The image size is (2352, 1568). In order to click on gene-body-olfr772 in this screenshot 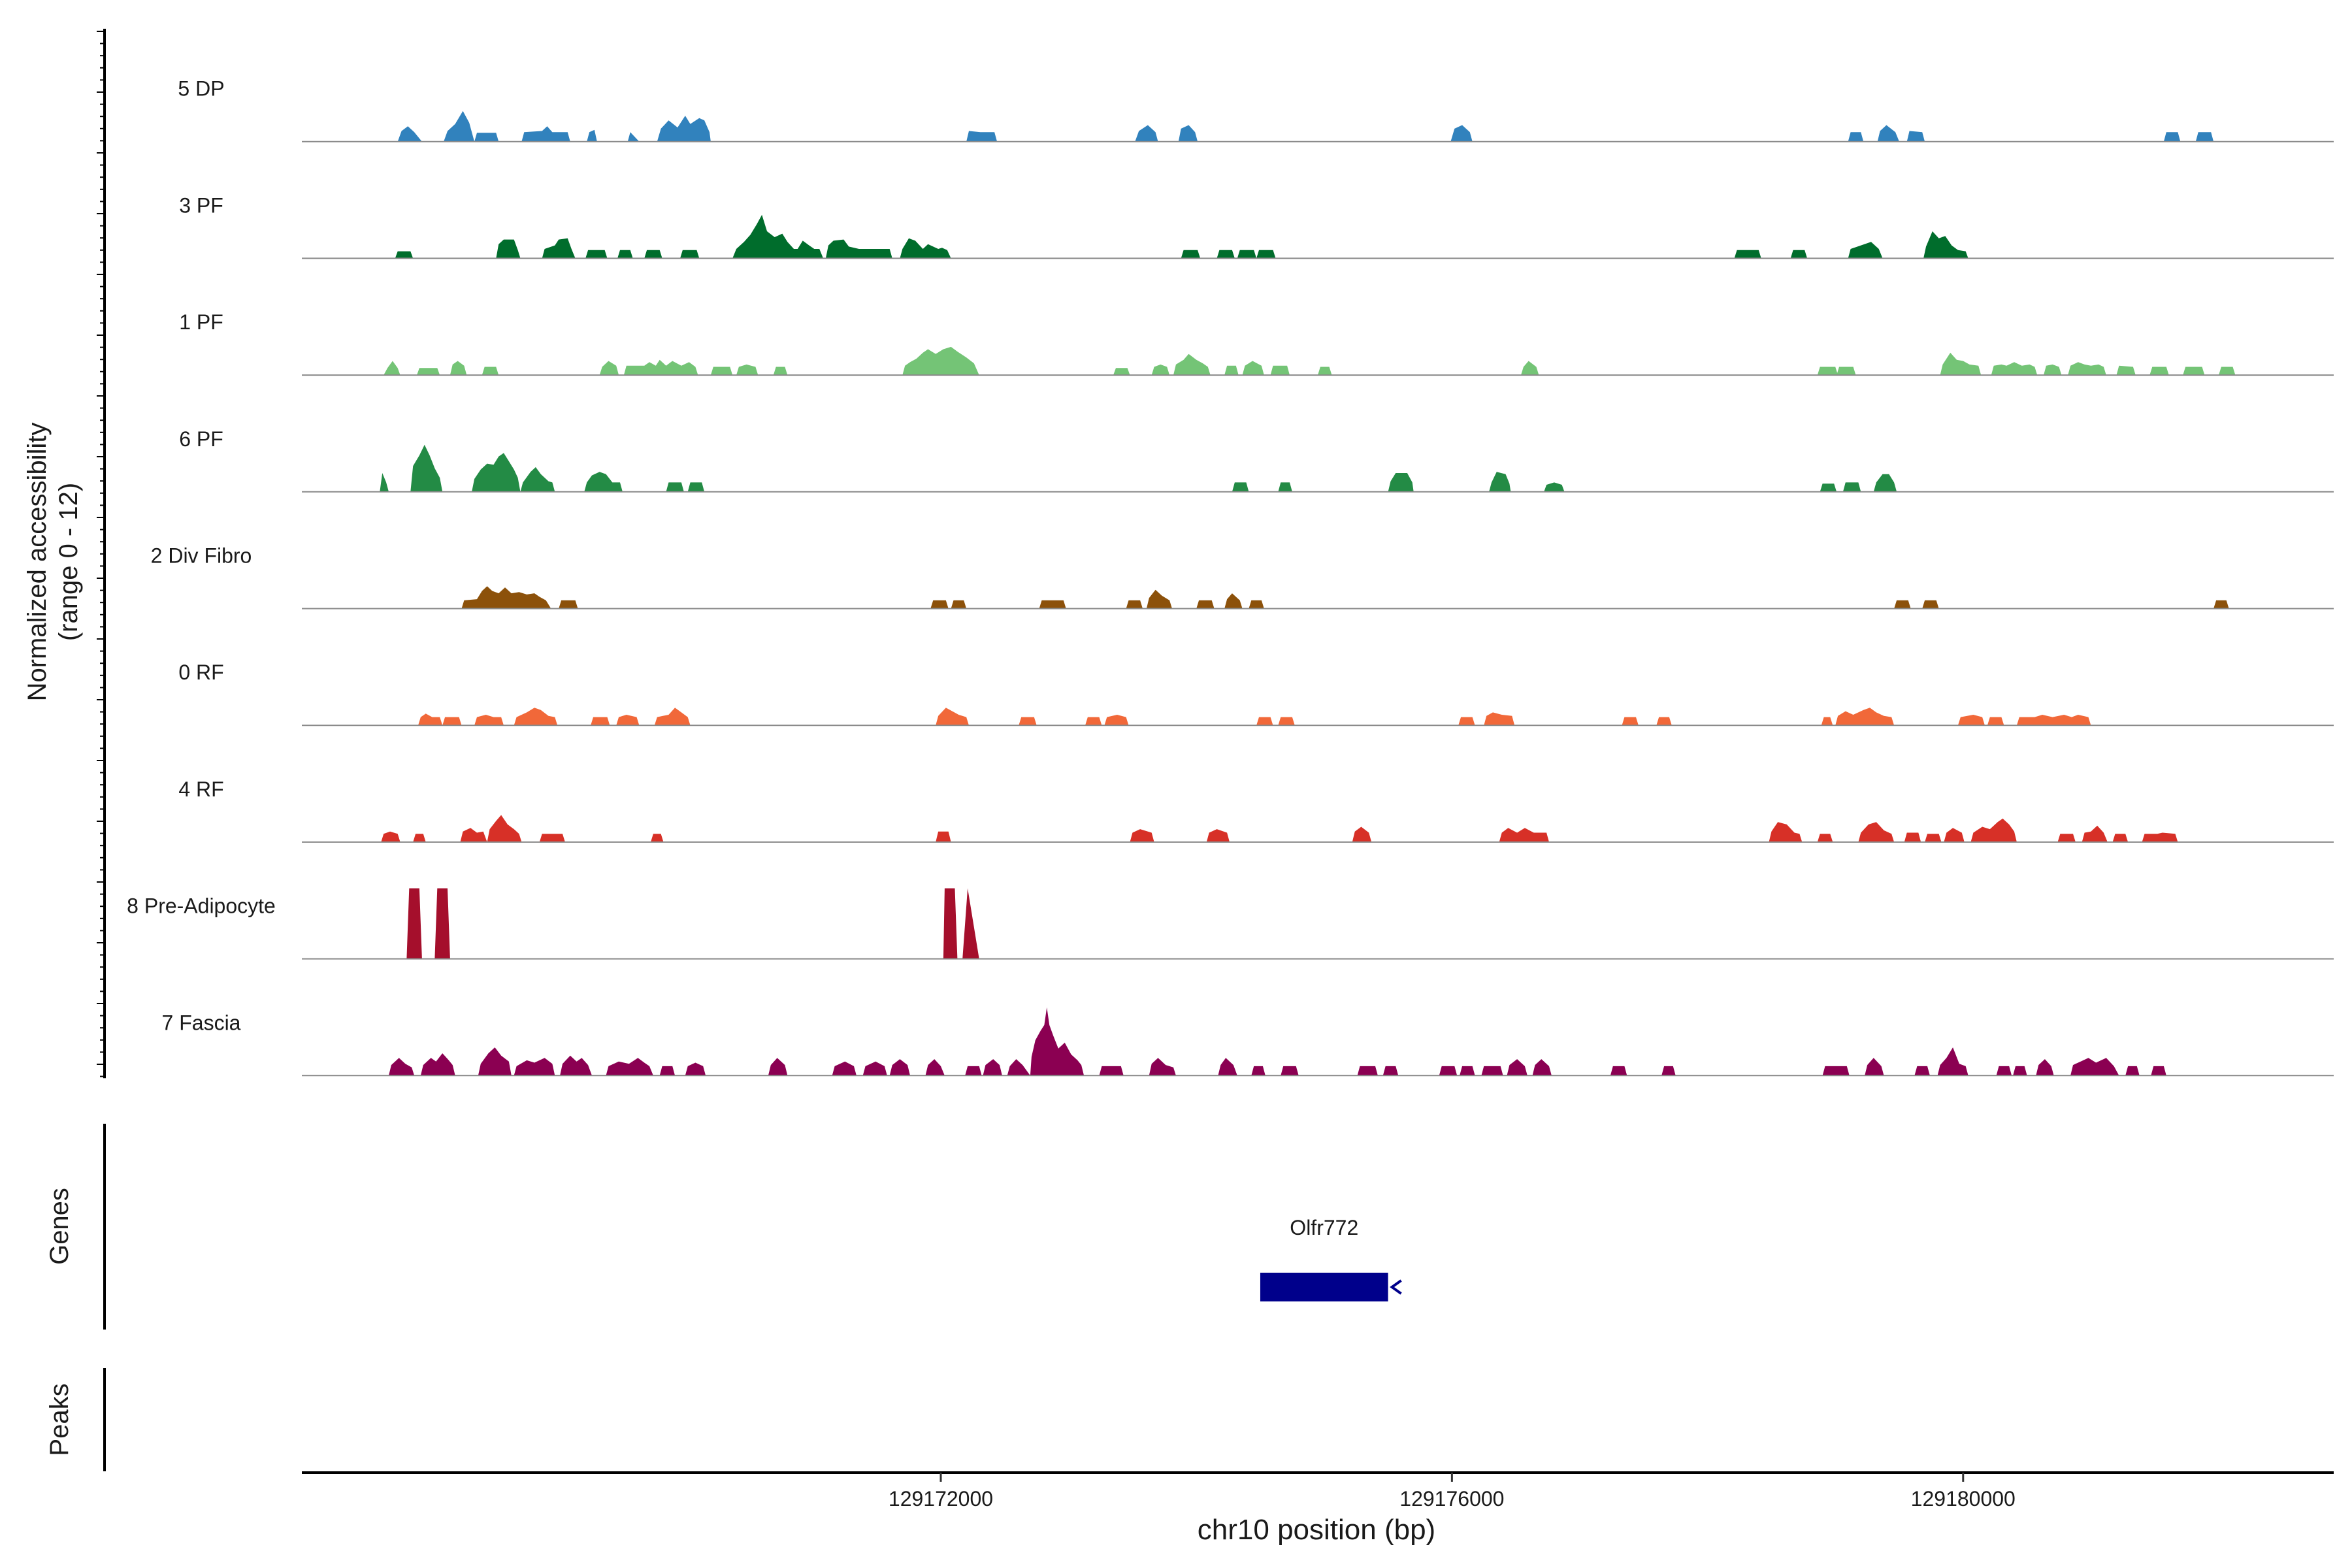, I will do `click(1324, 1287)`.